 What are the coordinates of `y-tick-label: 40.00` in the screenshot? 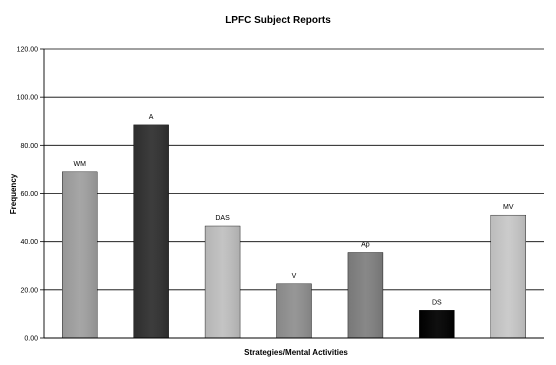 It's located at (29, 242).